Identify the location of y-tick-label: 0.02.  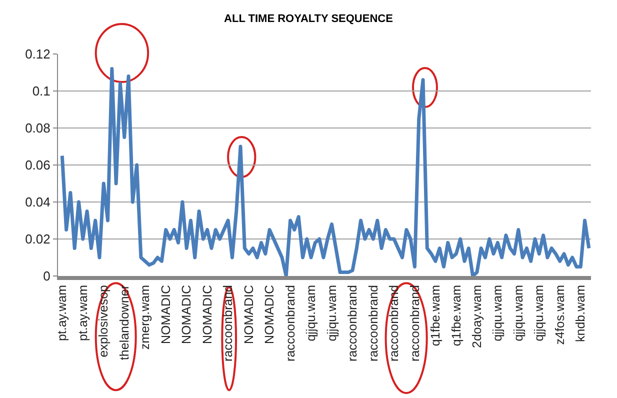
(37, 239).